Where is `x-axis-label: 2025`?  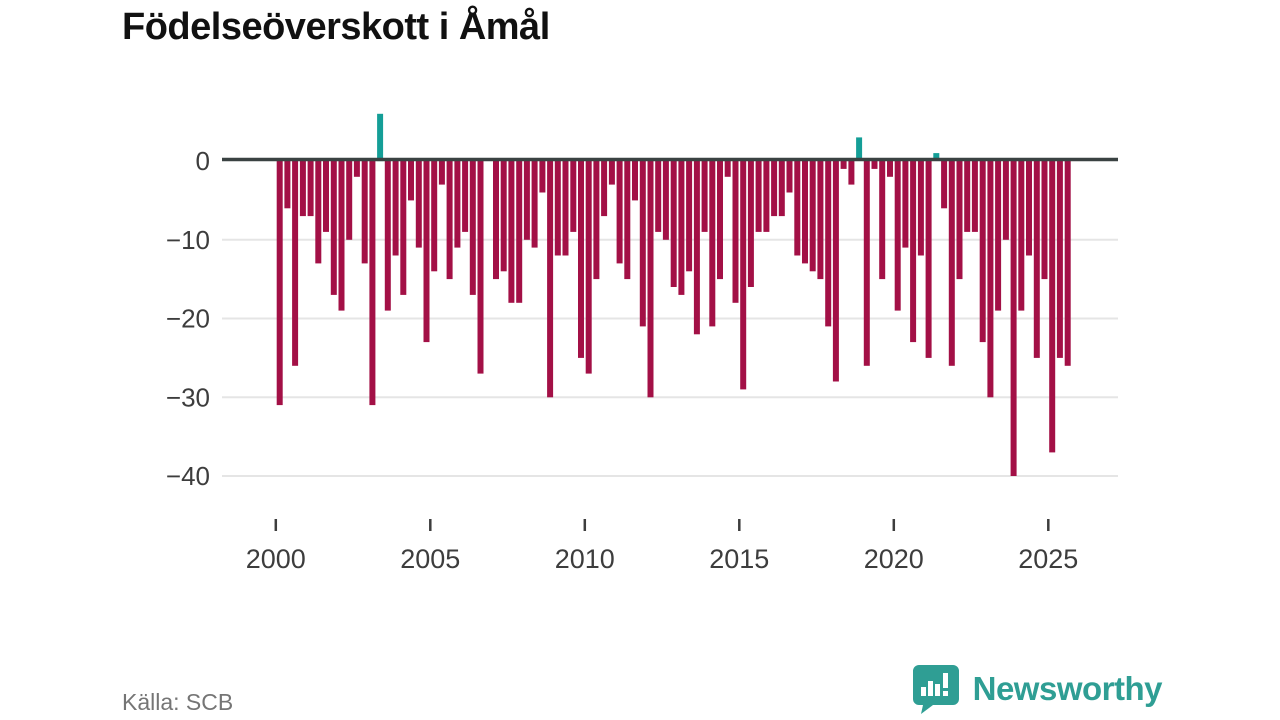
x-axis-label: 2025 is located at coordinates (1048, 559).